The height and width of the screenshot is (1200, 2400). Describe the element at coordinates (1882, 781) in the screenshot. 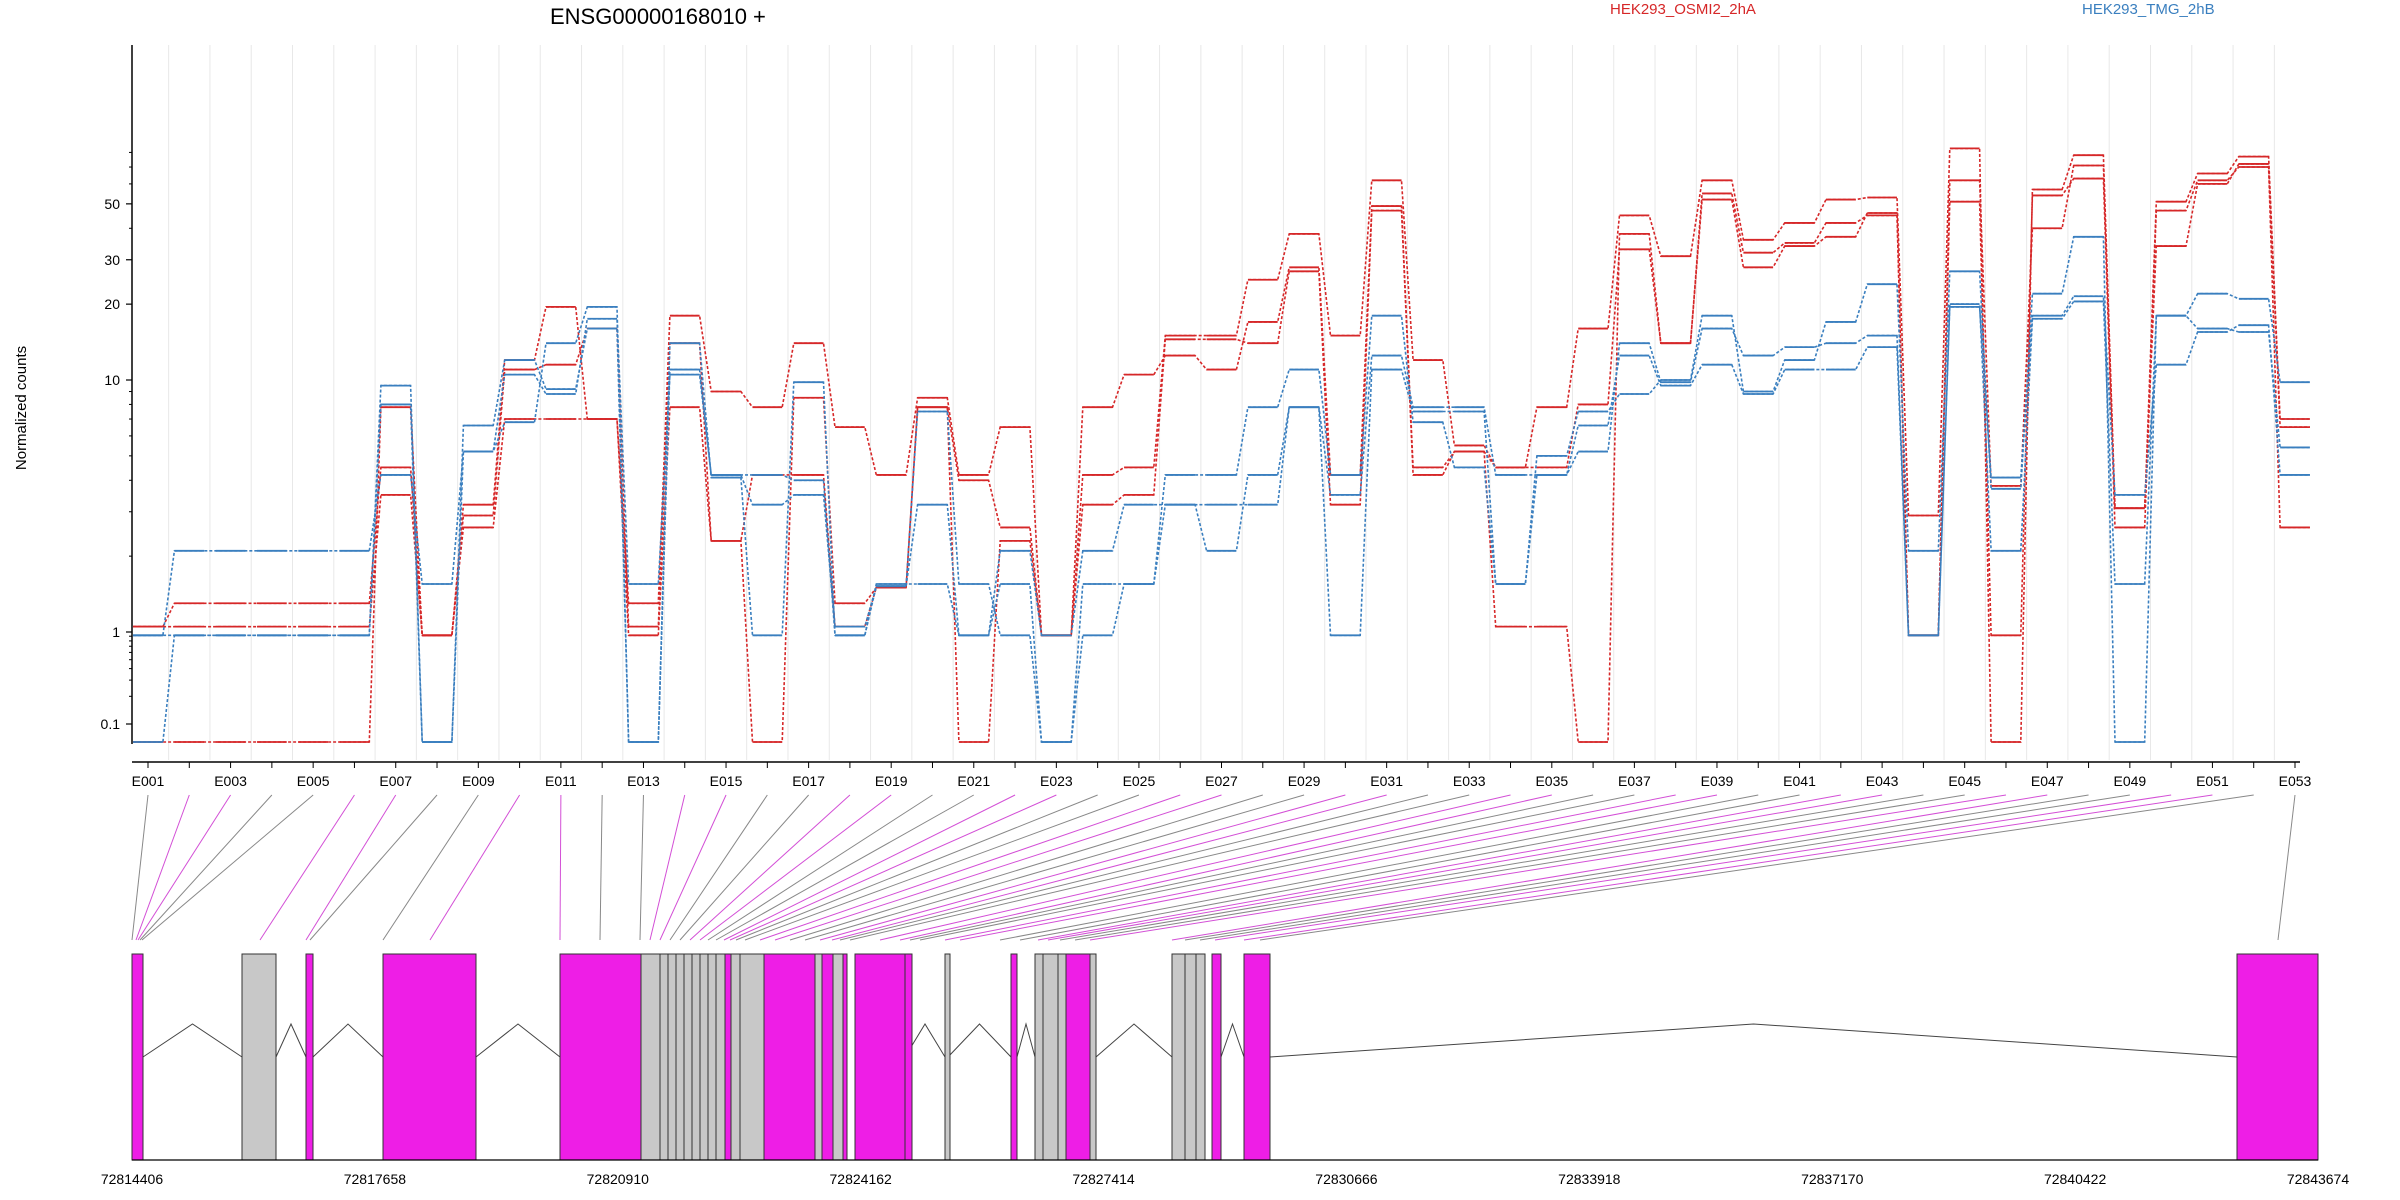

I see `x-tick-label: E043` at that location.